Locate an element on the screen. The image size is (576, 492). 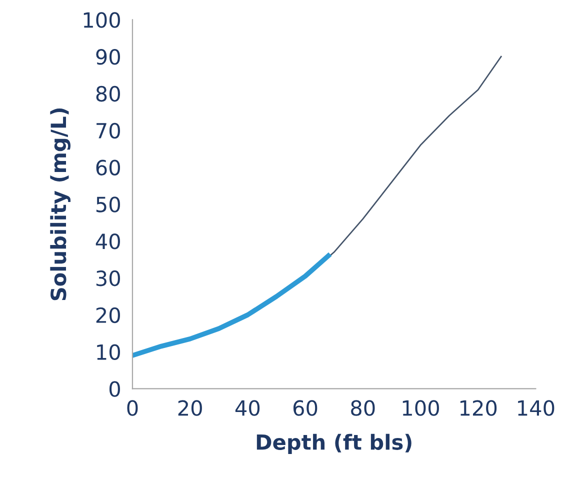
y-tick-label: 50 is located at coordinates (108, 204).